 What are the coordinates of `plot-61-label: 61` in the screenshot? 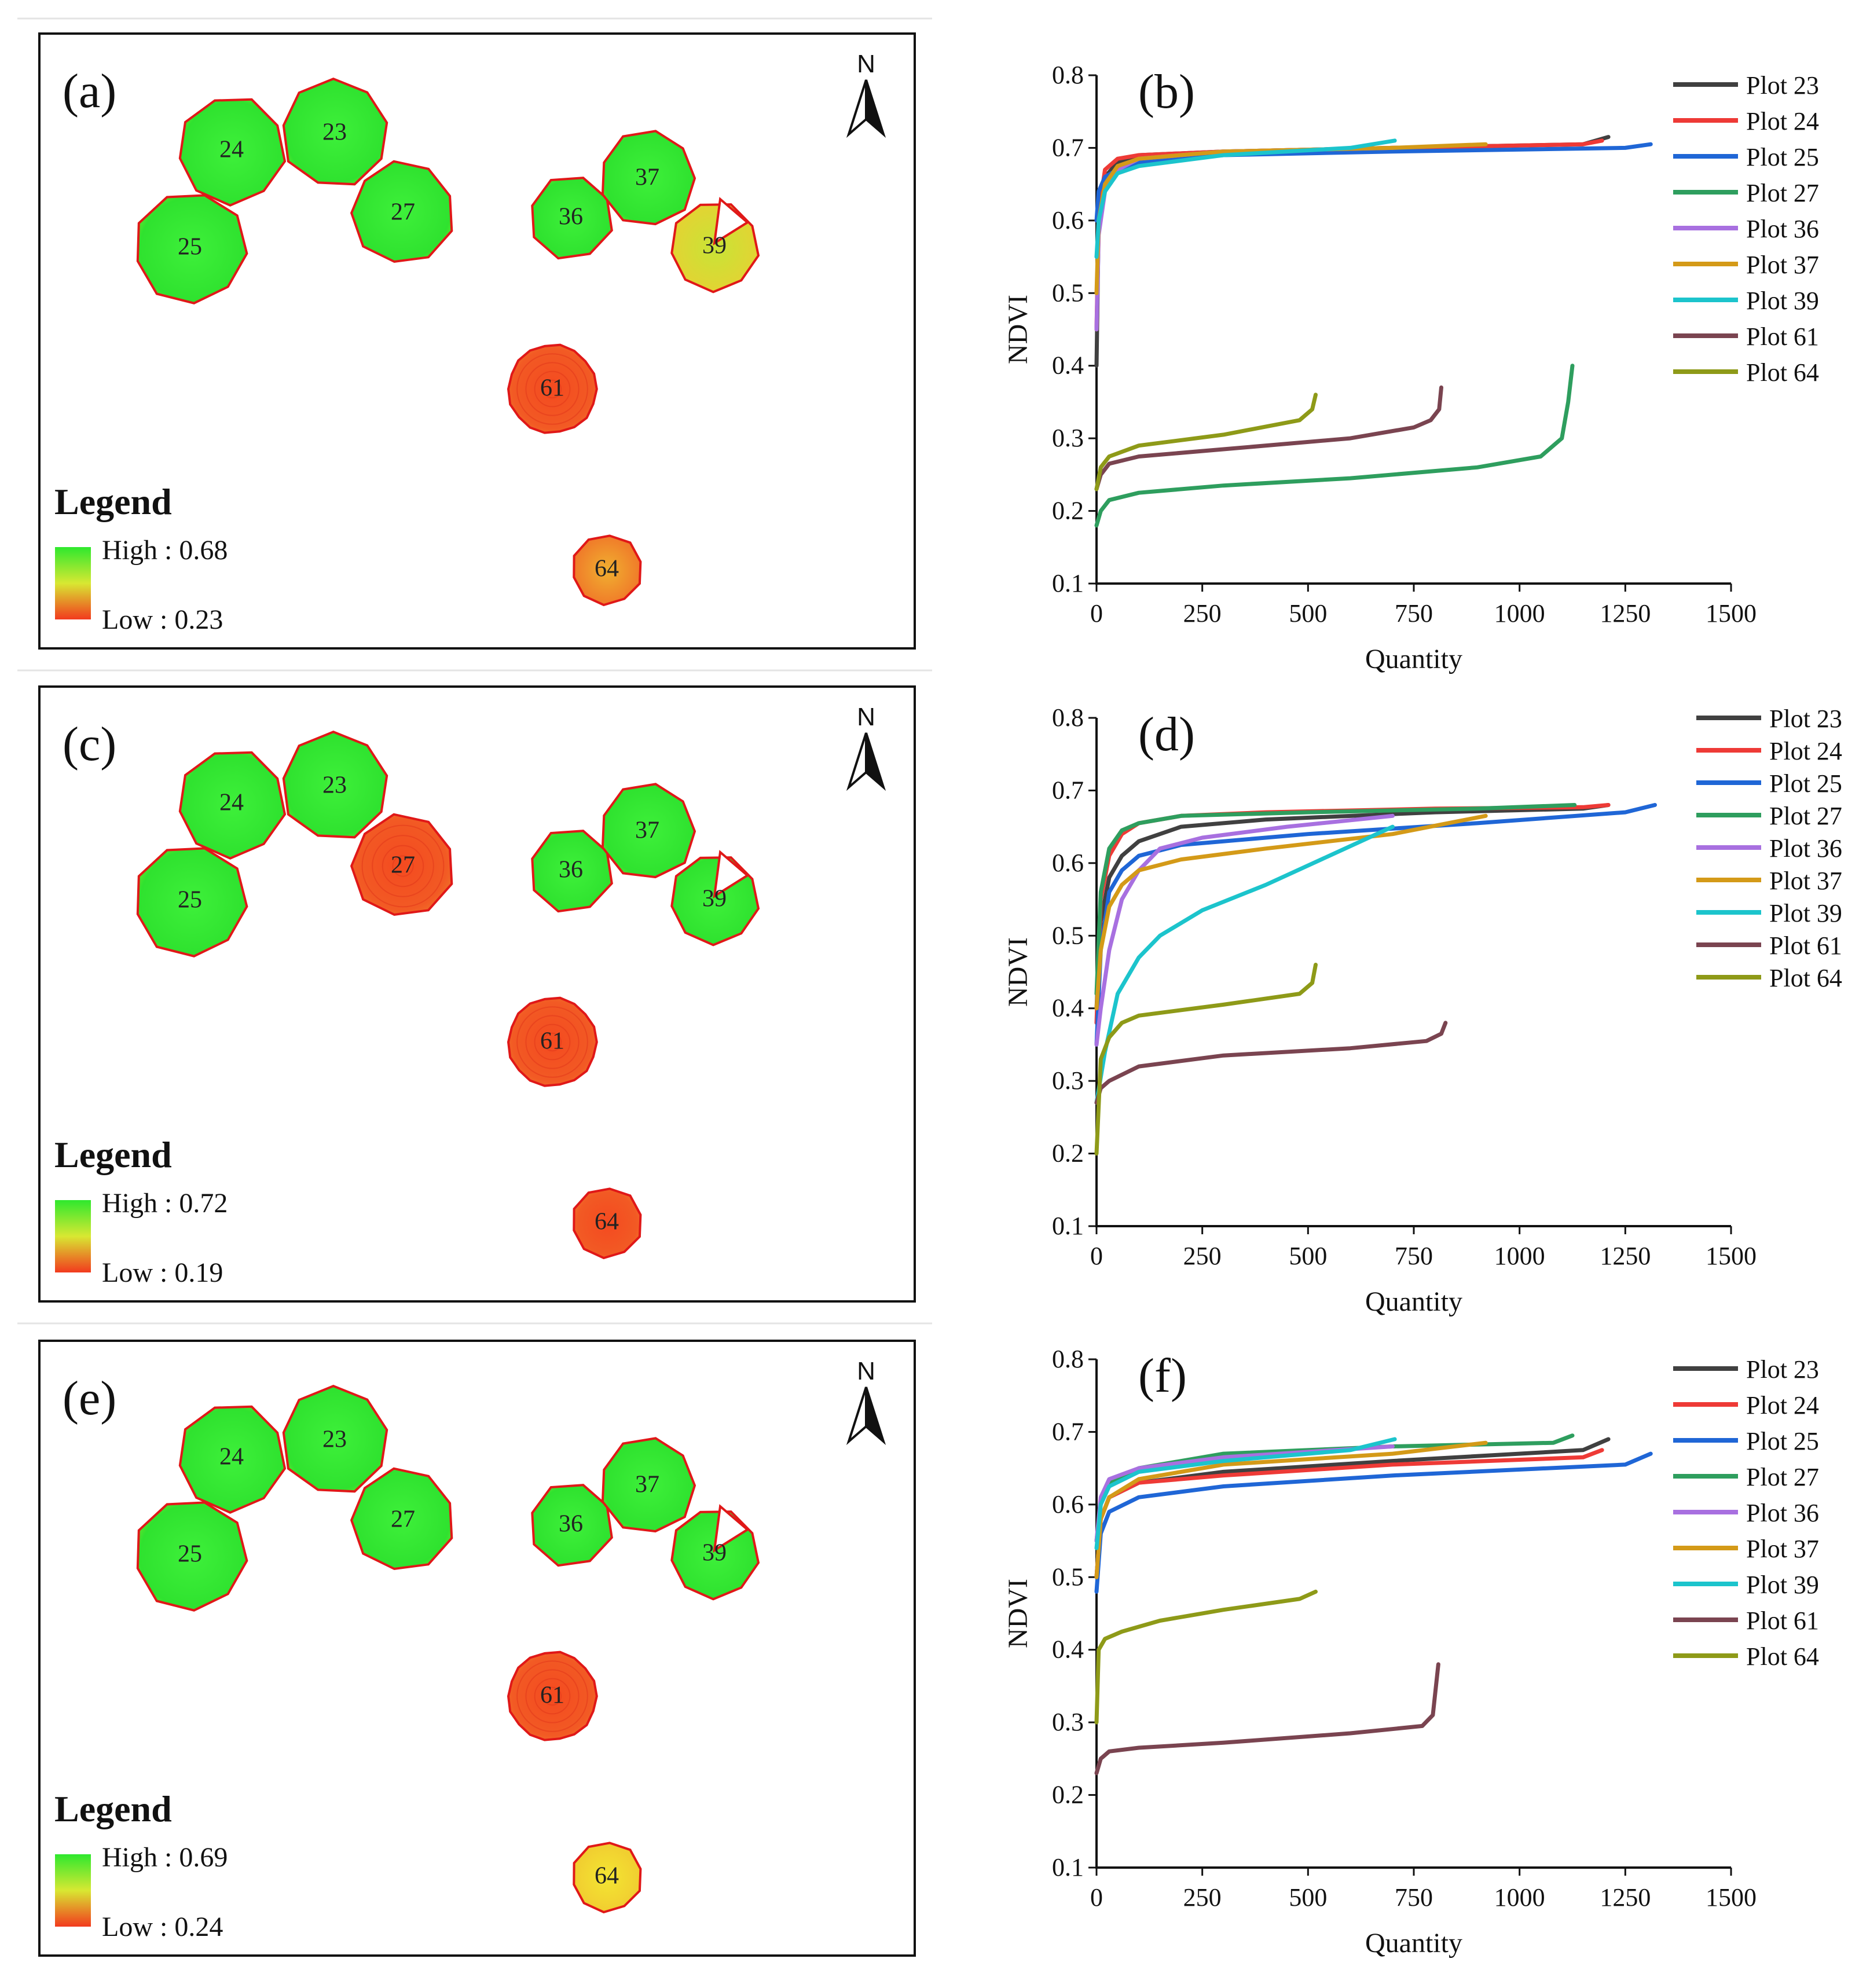 It's located at (552, 389).